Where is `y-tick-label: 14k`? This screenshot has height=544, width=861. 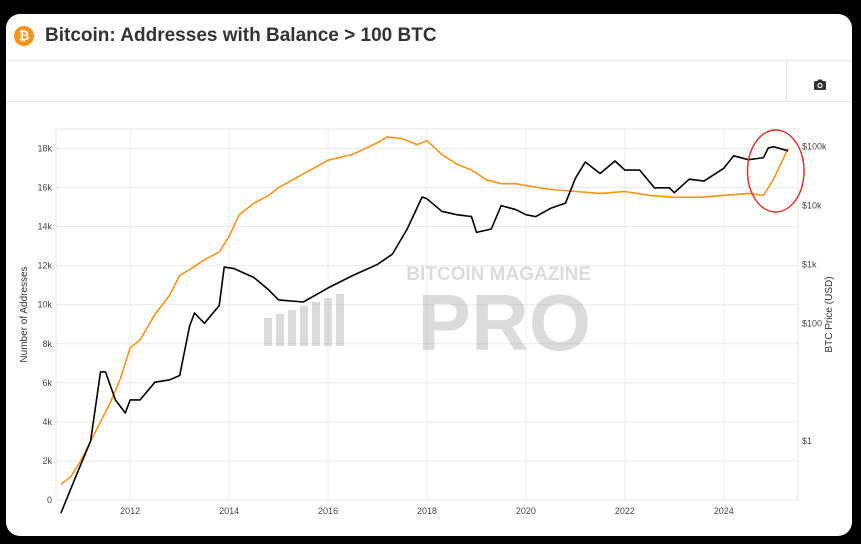 y-tick-label: 14k is located at coordinates (44, 227).